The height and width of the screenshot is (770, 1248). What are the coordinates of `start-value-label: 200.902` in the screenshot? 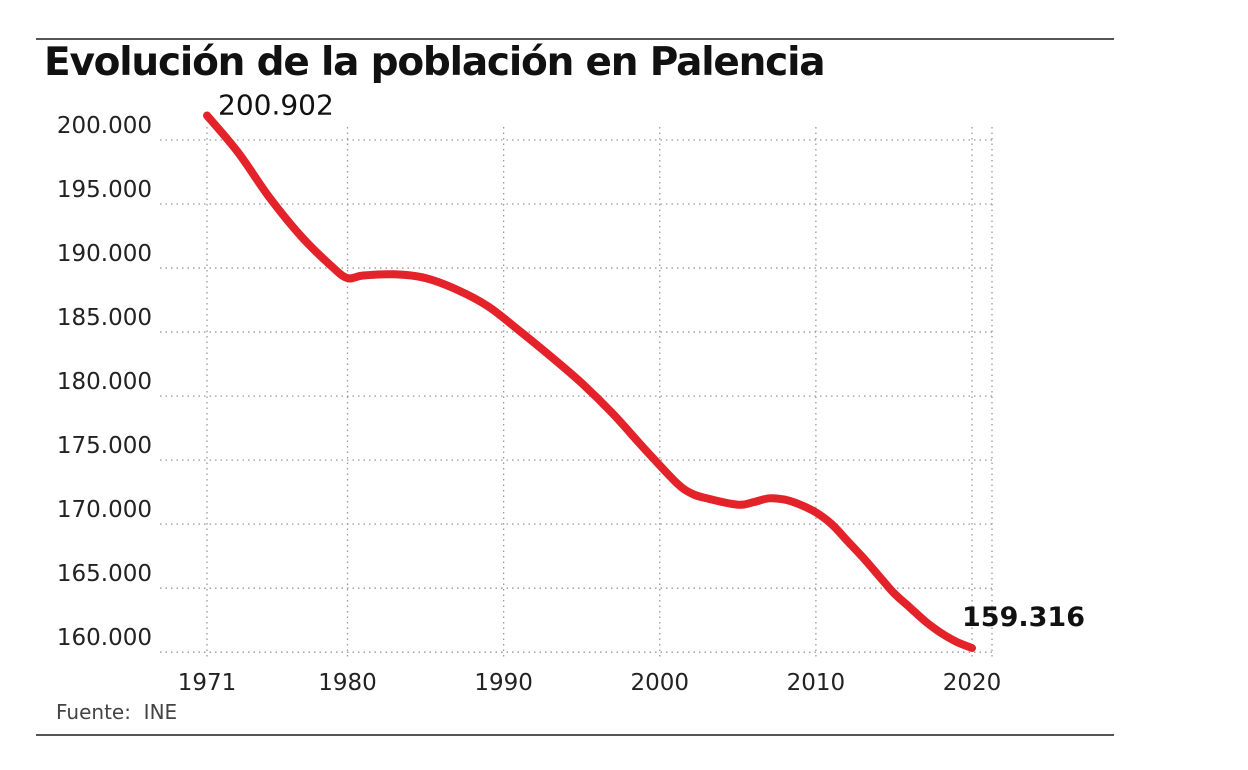 It's located at (276, 104).